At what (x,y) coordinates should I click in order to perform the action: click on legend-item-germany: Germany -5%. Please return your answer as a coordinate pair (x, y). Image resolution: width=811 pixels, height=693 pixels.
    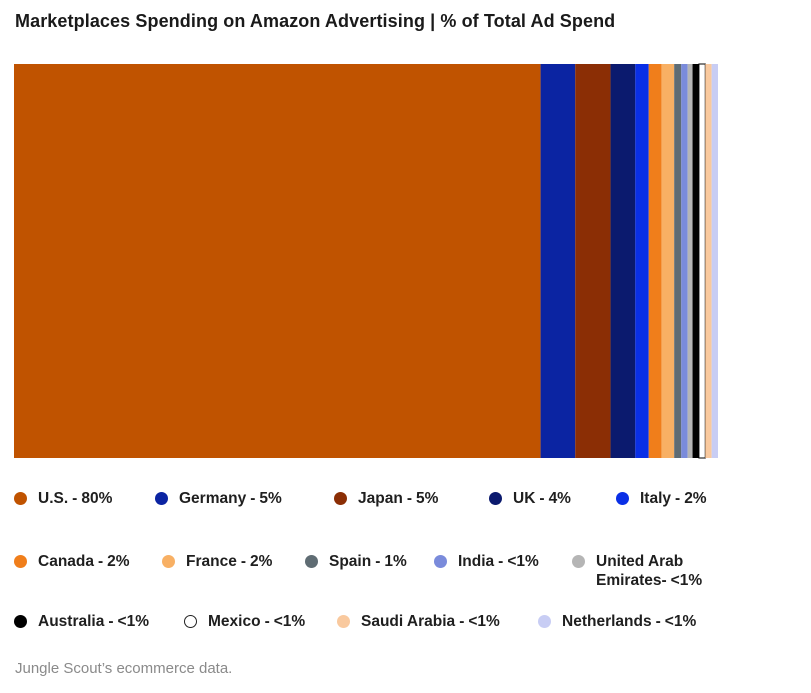
    Looking at the image, I should click on (218, 498).